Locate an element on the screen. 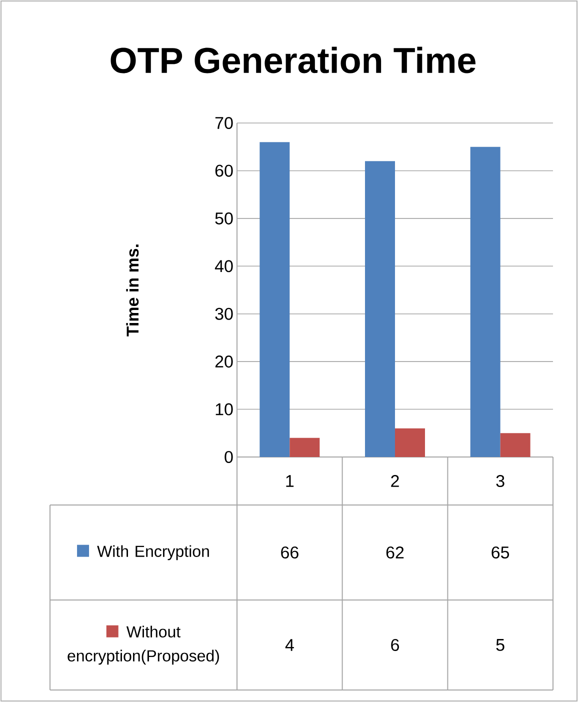  chart-title: OTP Generation Time is located at coordinates (293, 60).